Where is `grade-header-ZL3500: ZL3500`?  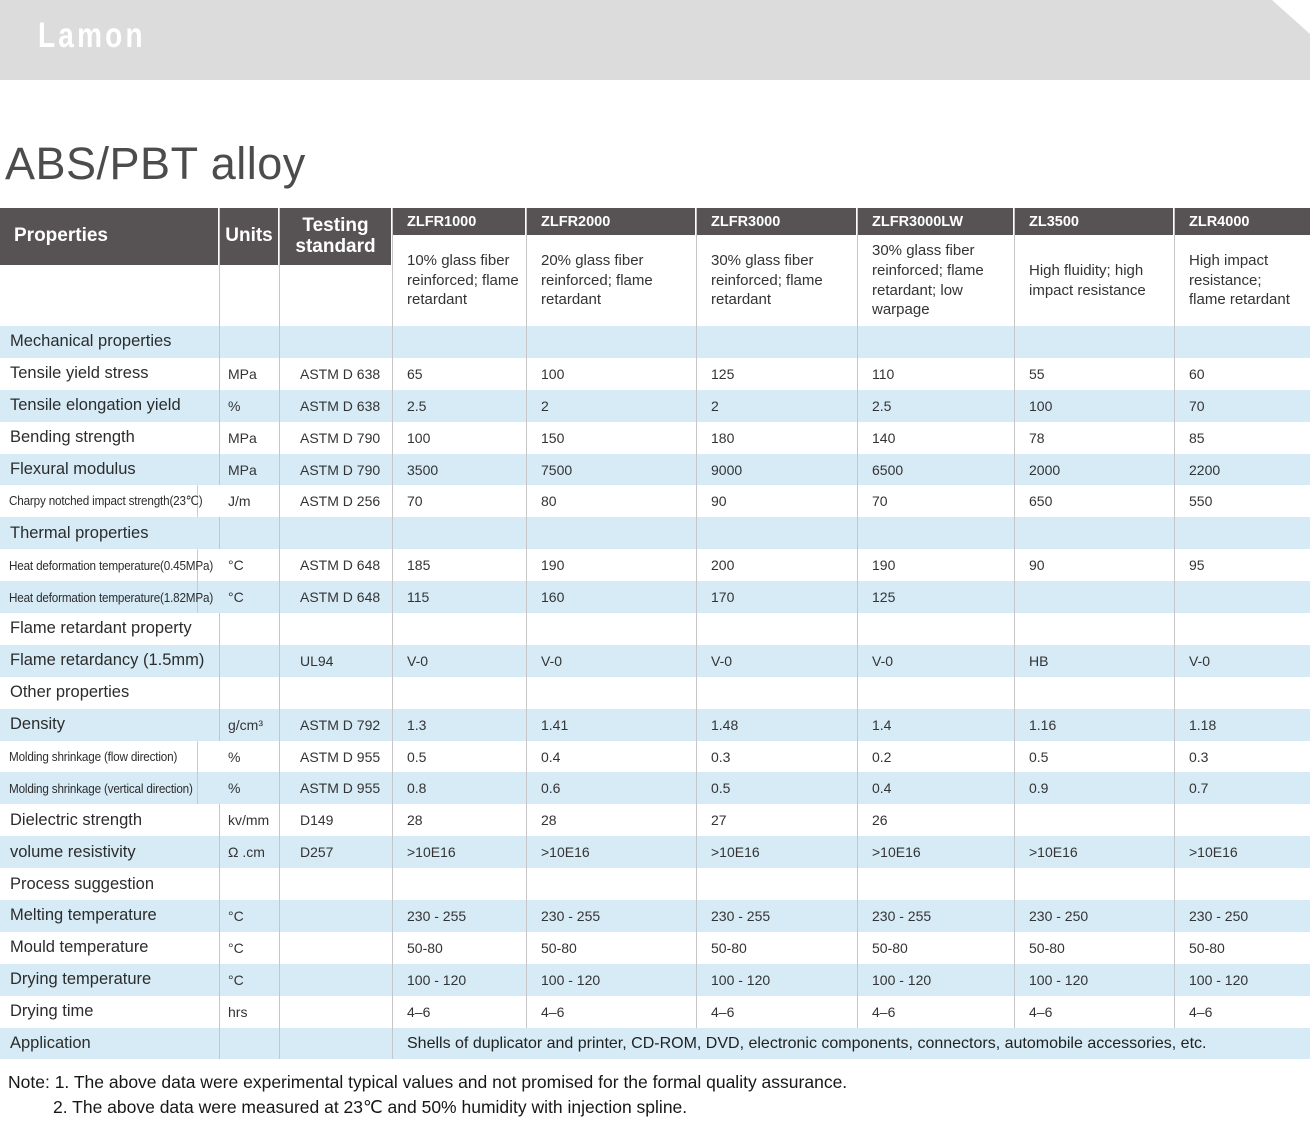 grade-header-ZL3500: ZL3500 is located at coordinates (1094, 221).